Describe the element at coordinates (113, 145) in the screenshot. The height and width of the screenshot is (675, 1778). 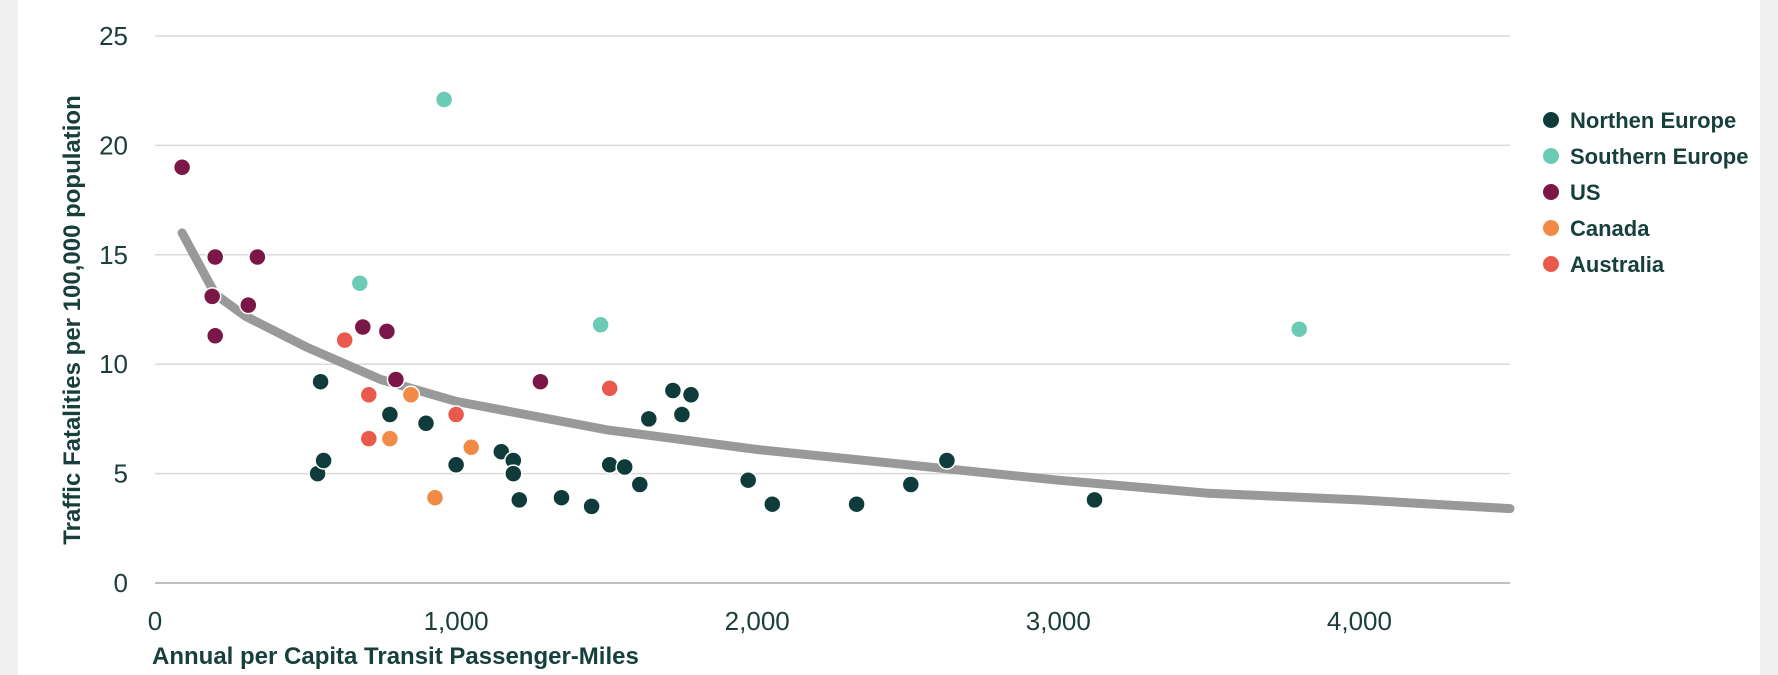
I see `y-tick-label: 20` at that location.